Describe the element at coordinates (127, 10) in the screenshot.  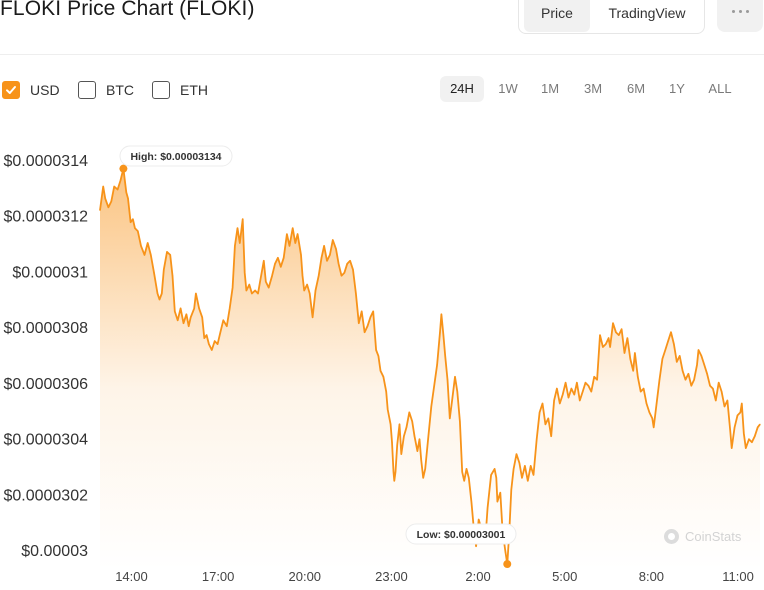
I see `page-title: FLOKI Price Chart (FLOKI)` at that location.